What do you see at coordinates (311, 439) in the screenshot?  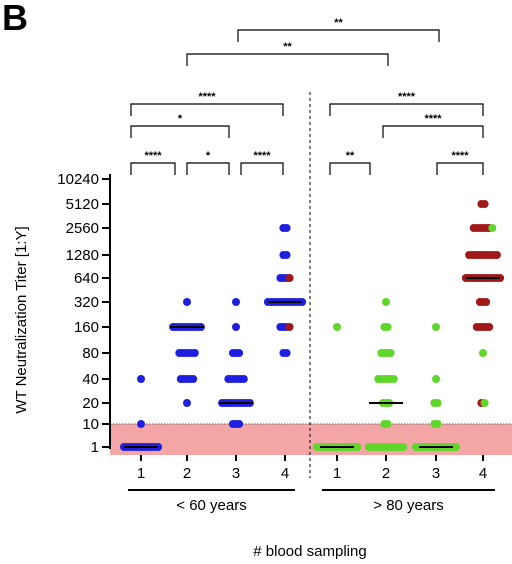 I see `limit-of-detection-band` at bounding box center [311, 439].